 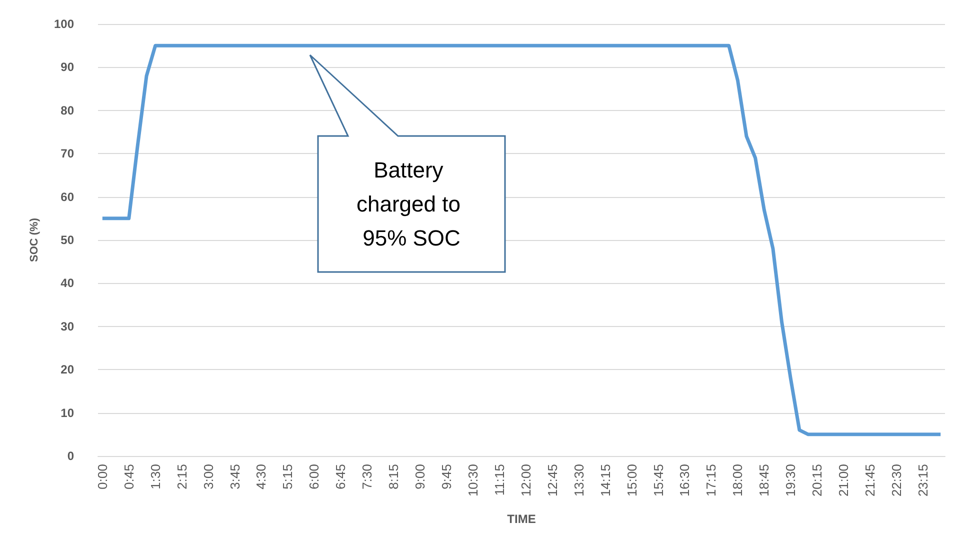 What do you see at coordinates (817, 480) in the screenshot?
I see `x-tick-label: 20:15` at bounding box center [817, 480].